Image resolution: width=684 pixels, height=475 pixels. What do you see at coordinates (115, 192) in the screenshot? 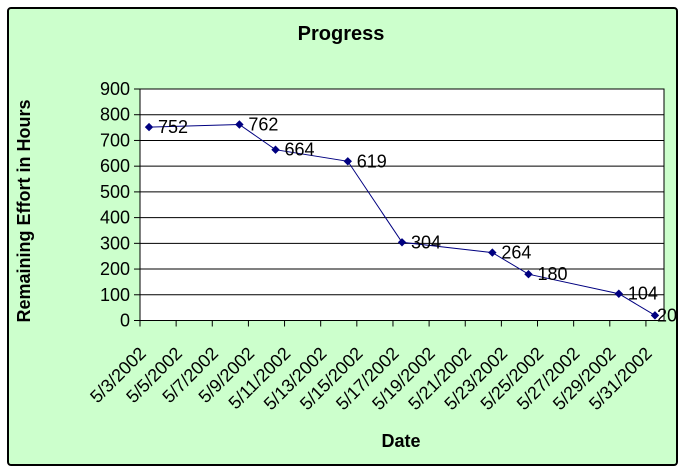
I see `y-tick-label: 500` at bounding box center [115, 192].